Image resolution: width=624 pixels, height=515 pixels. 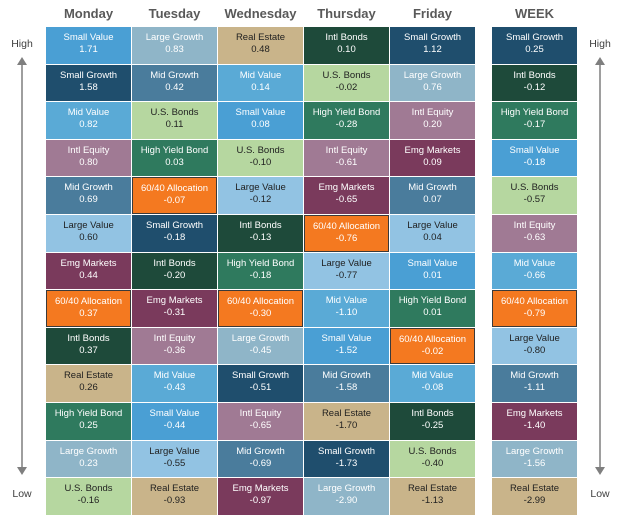 I want to click on cell-wednesday-intl-equity: Intl Equity -0.65, so click(x=260, y=421).